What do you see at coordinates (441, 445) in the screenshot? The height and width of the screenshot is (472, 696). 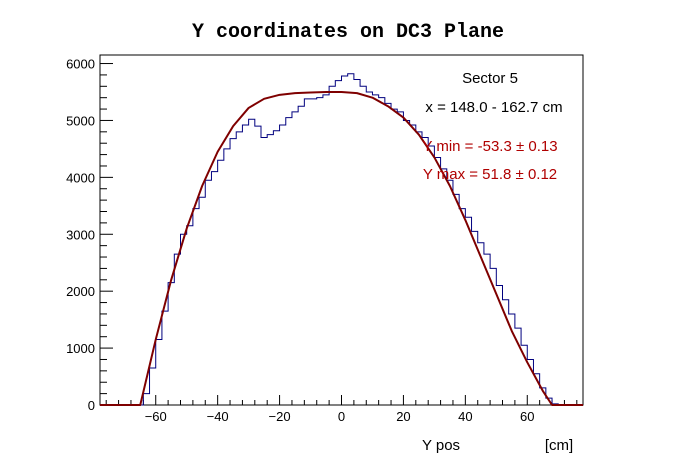 I see `x-axis-label: Y pos` at bounding box center [441, 445].